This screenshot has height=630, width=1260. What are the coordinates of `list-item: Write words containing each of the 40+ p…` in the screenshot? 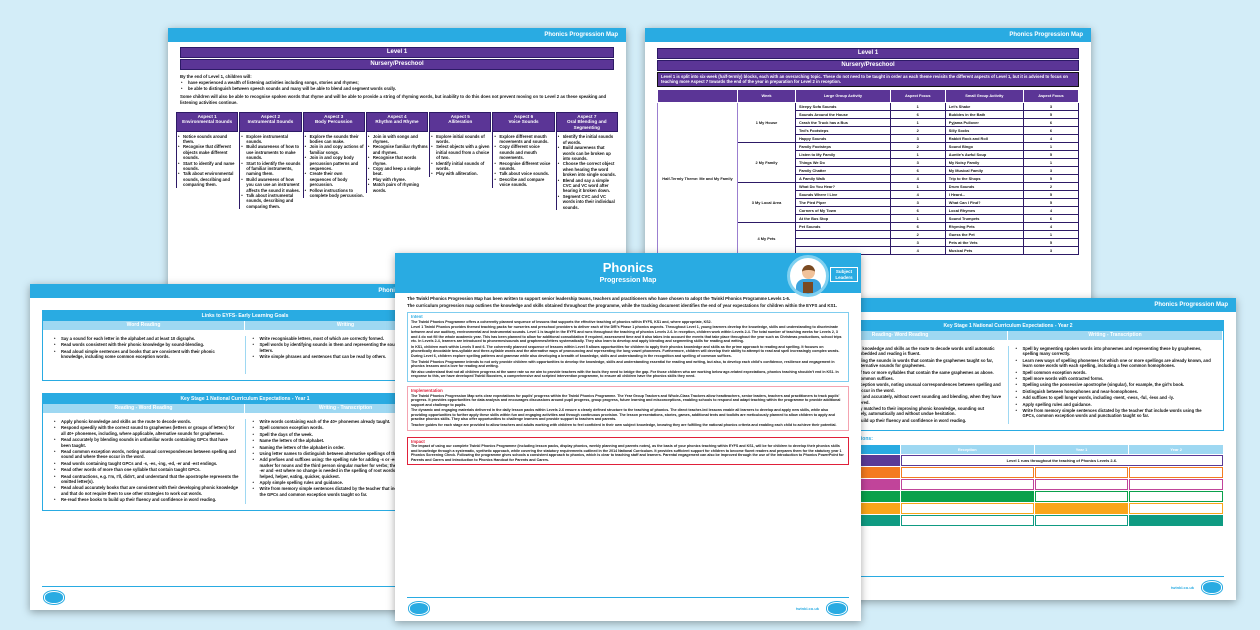 It's located at (345, 422).